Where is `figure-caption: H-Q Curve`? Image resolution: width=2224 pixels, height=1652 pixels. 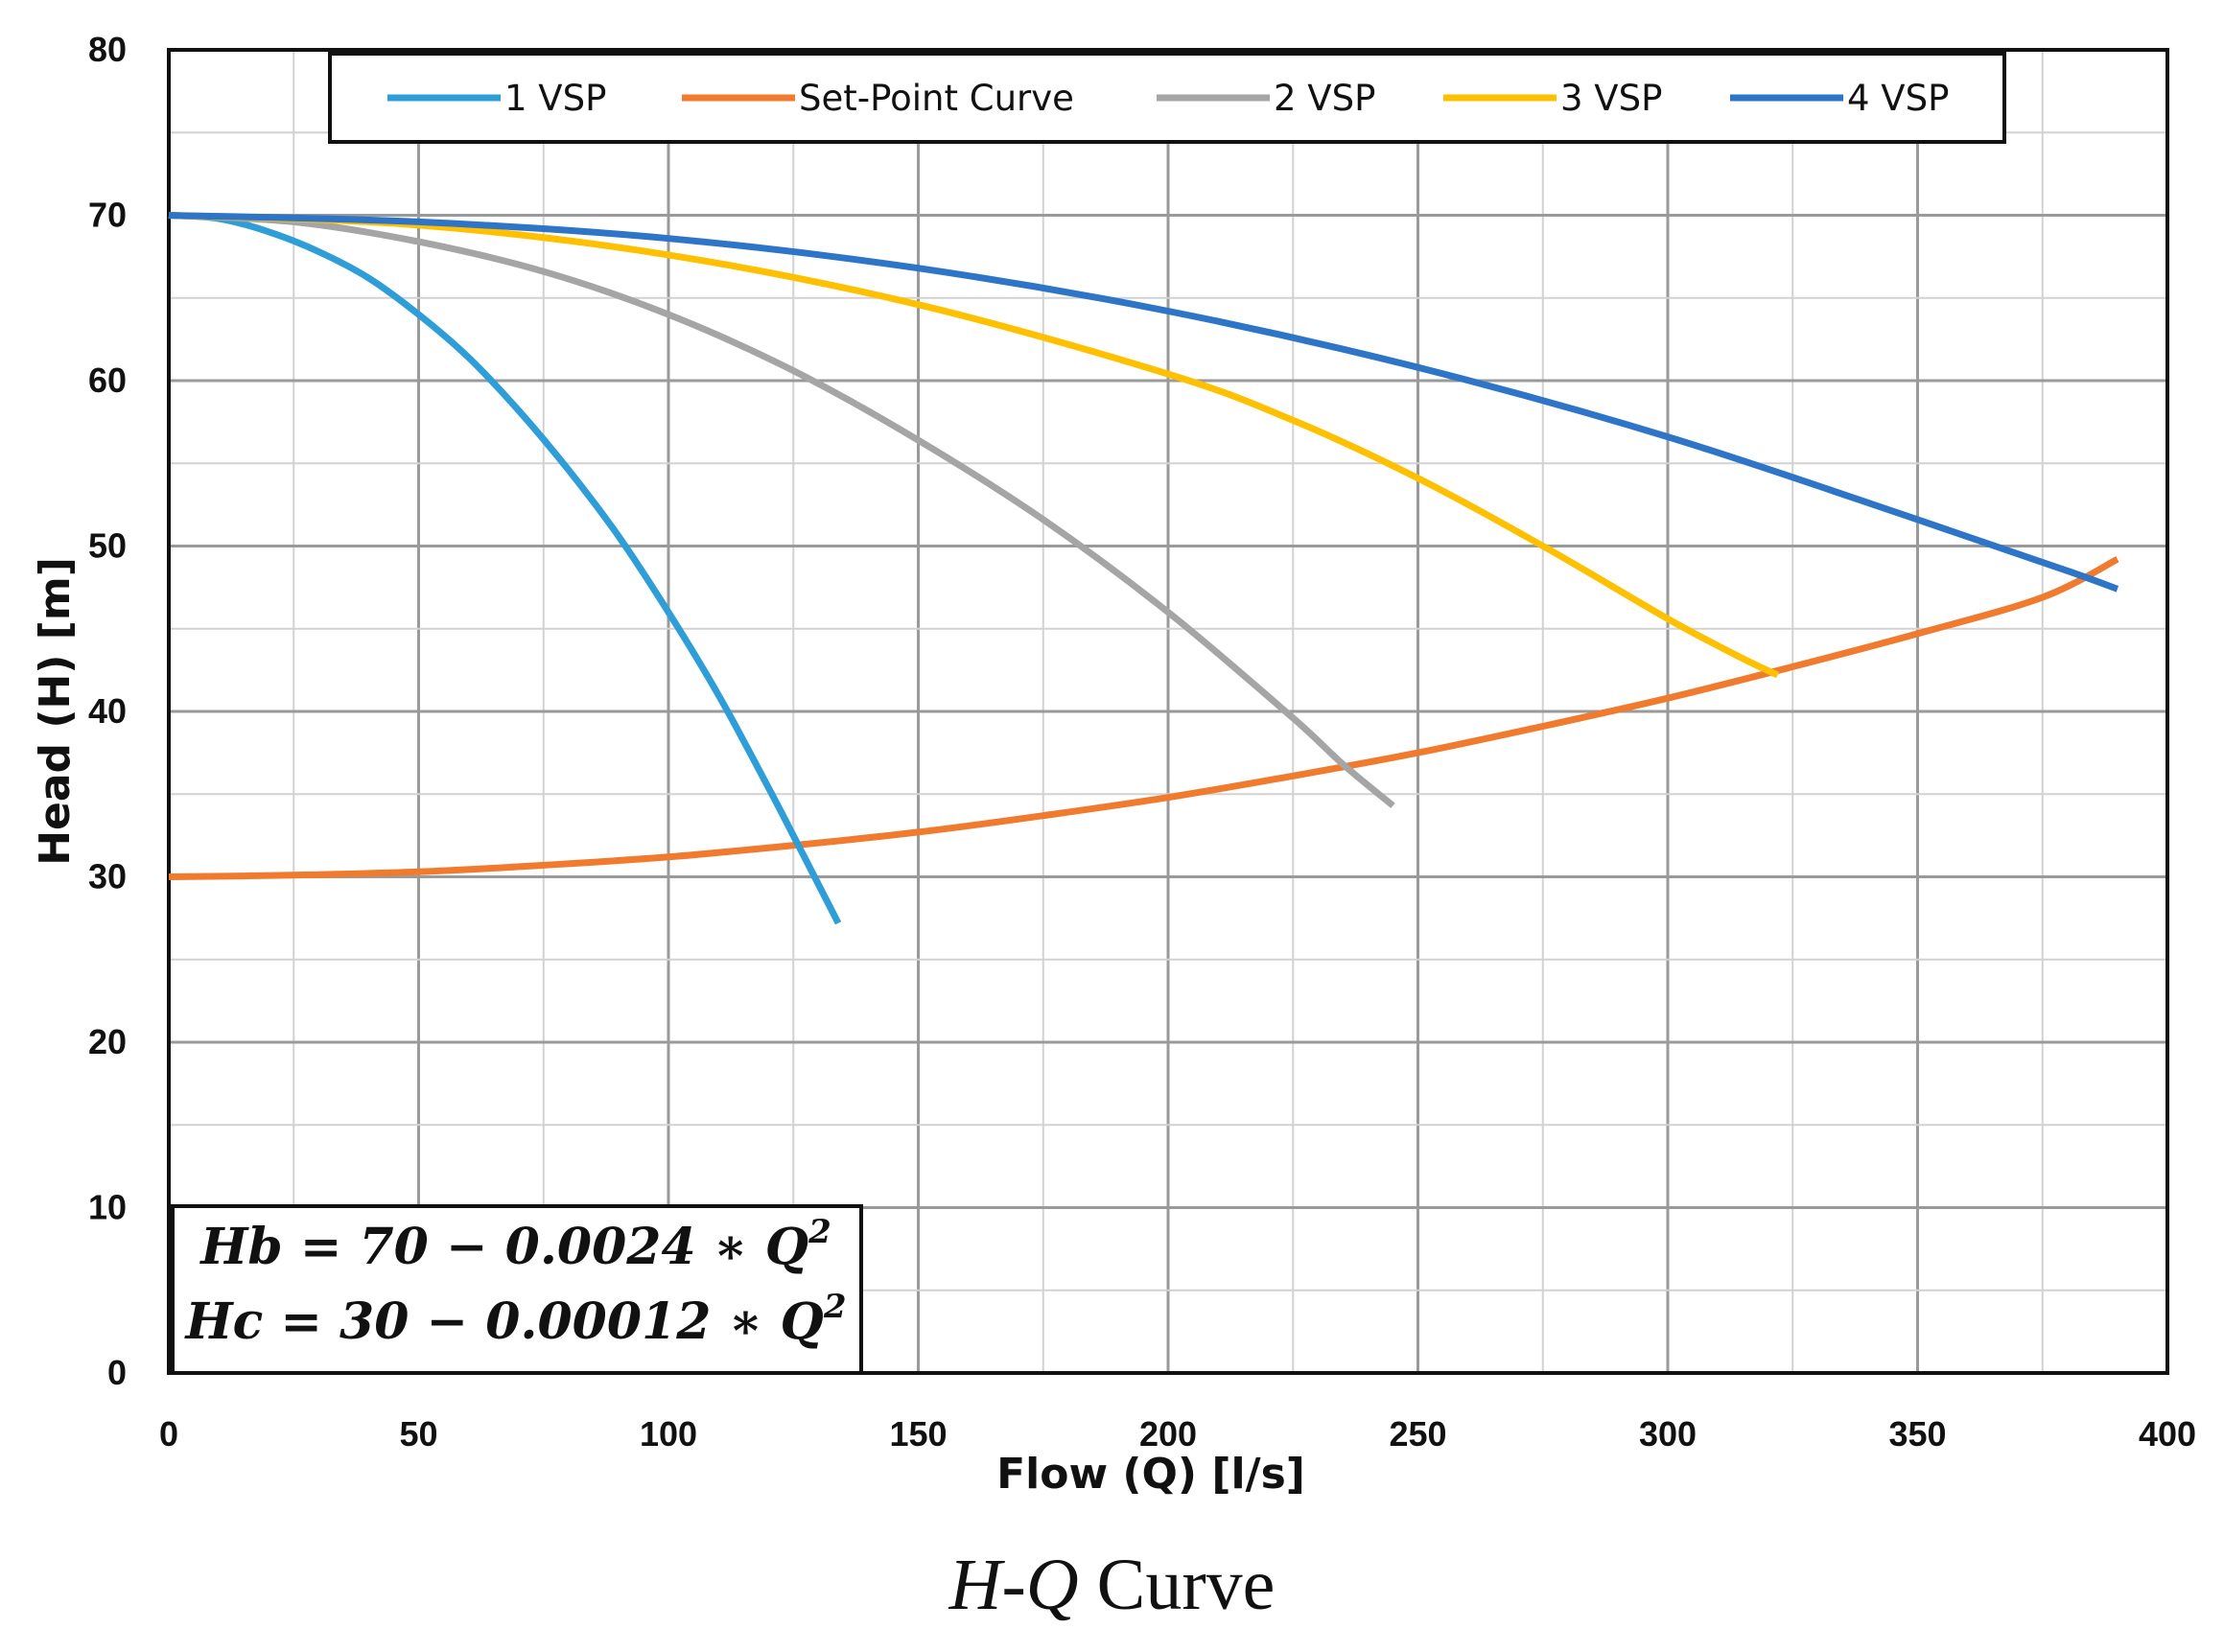
figure-caption: H-Q Curve is located at coordinates (1112, 1585).